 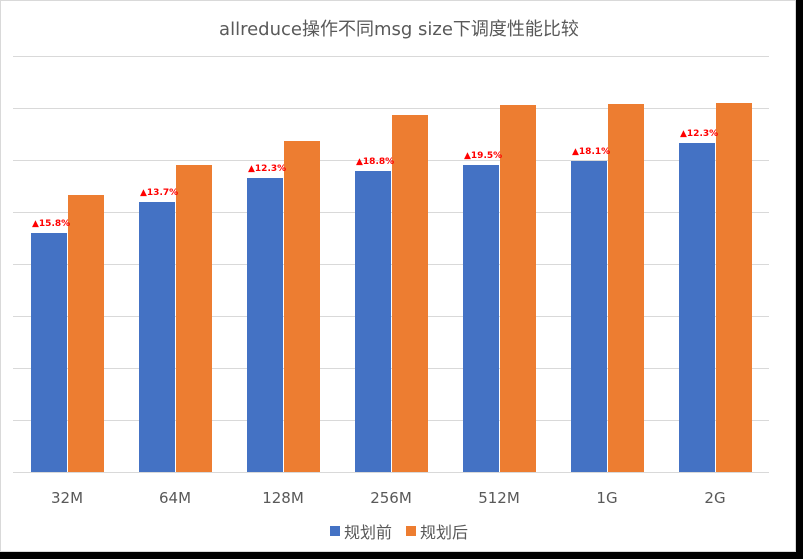 I want to click on x-tick-label: 256M, so click(x=391, y=498).